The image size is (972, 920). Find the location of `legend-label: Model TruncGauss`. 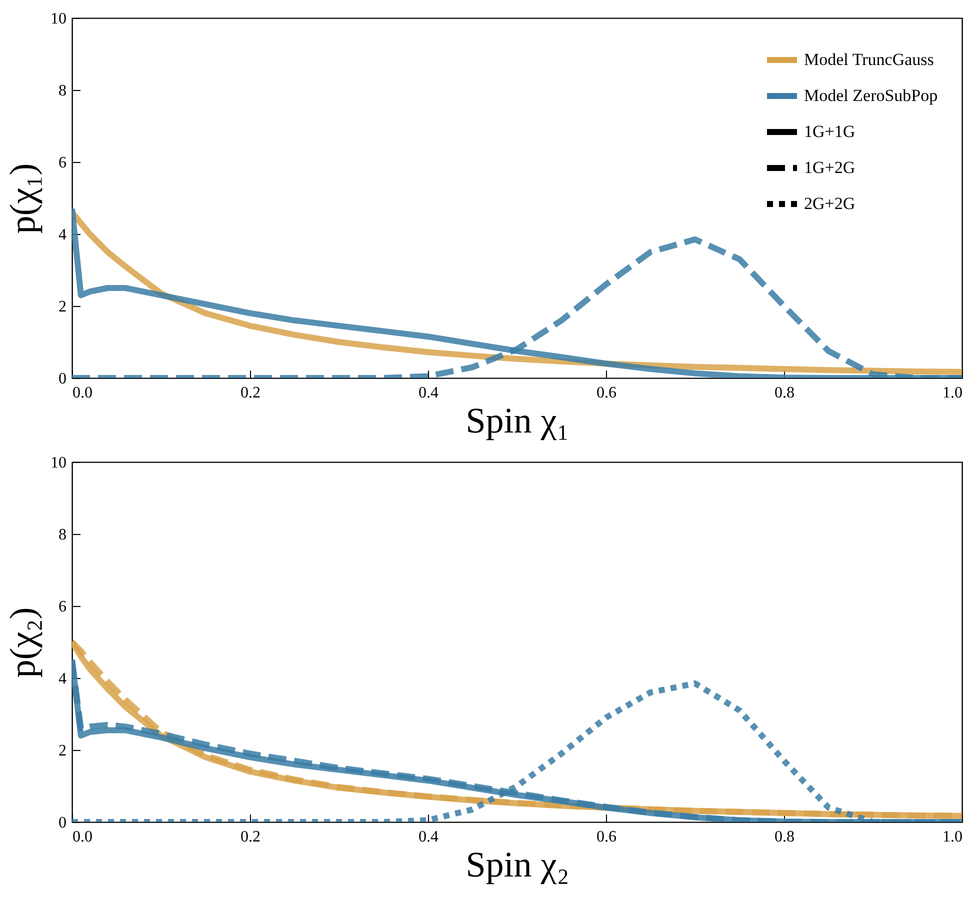

legend-label: Model TruncGauss is located at coordinates (869, 59).